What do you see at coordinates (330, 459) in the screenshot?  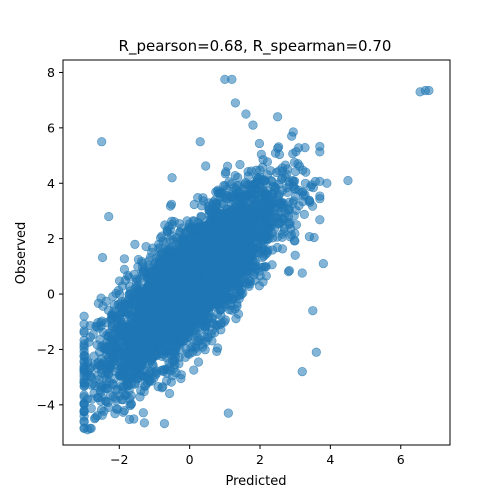 I see `x-tick-label: 4` at bounding box center [330, 459].